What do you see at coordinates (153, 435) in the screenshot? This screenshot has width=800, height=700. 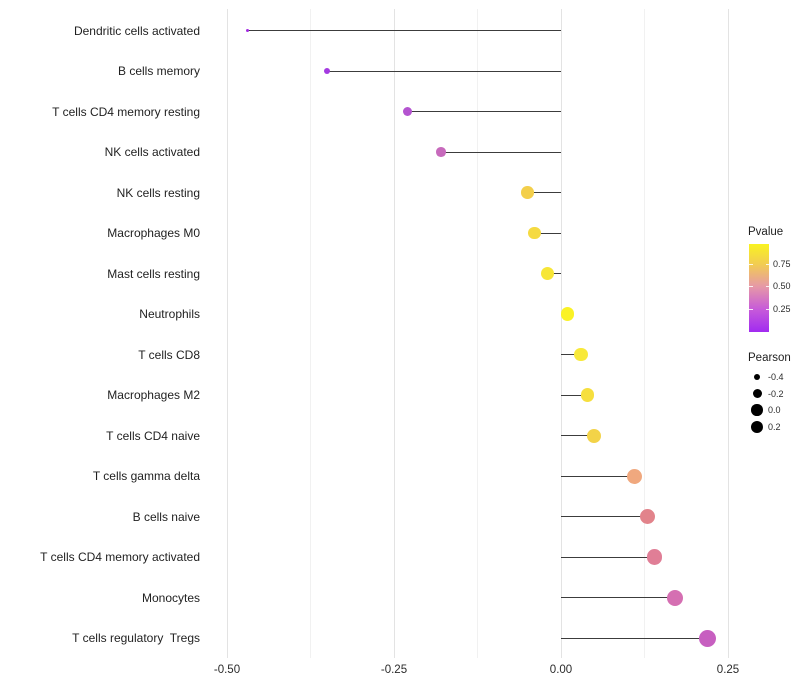 I see `y-axis-label: T cells CD4 naive` at bounding box center [153, 435].